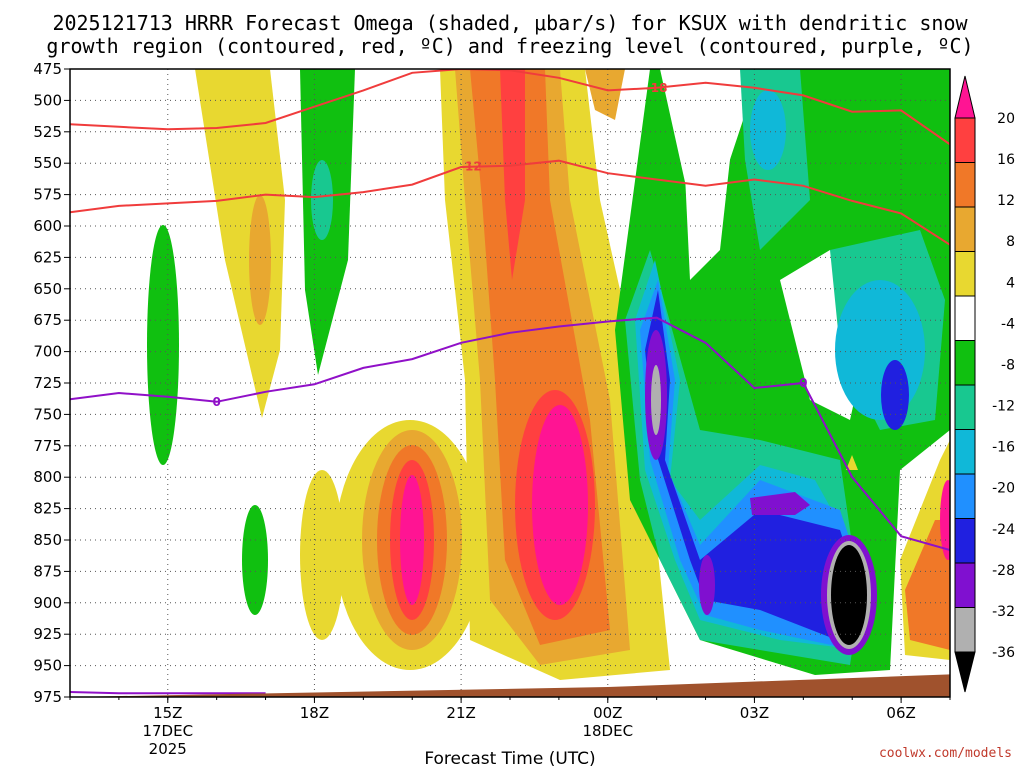 This screenshot has width=1024, height=768. I want to click on y-tick-label-700: 700, so click(47, 352).